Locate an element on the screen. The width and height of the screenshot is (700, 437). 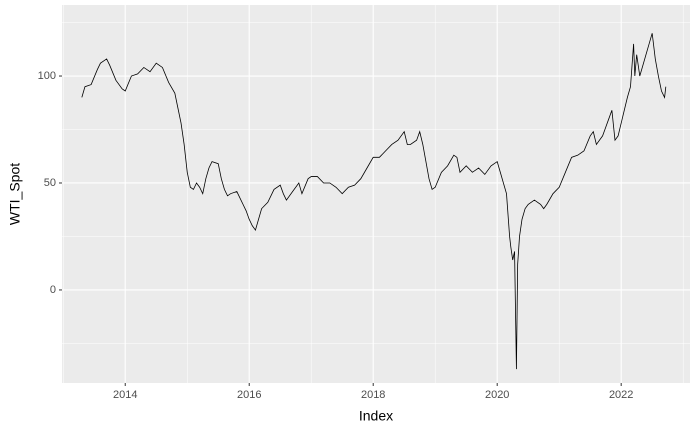
x-tick-label: 2022 is located at coordinates (621, 395).